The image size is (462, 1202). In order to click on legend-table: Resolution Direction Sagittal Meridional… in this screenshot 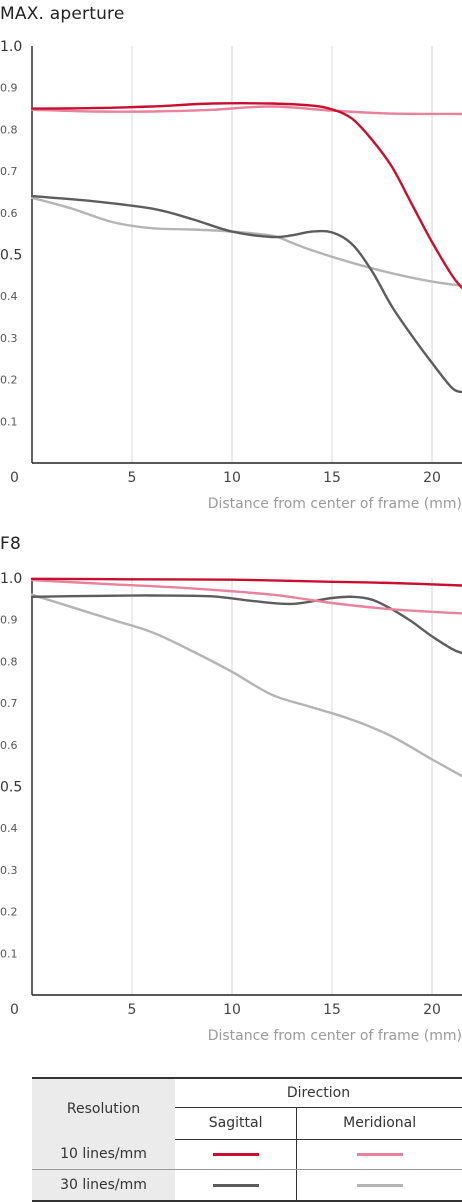, I will do `click(247, 1139)`.